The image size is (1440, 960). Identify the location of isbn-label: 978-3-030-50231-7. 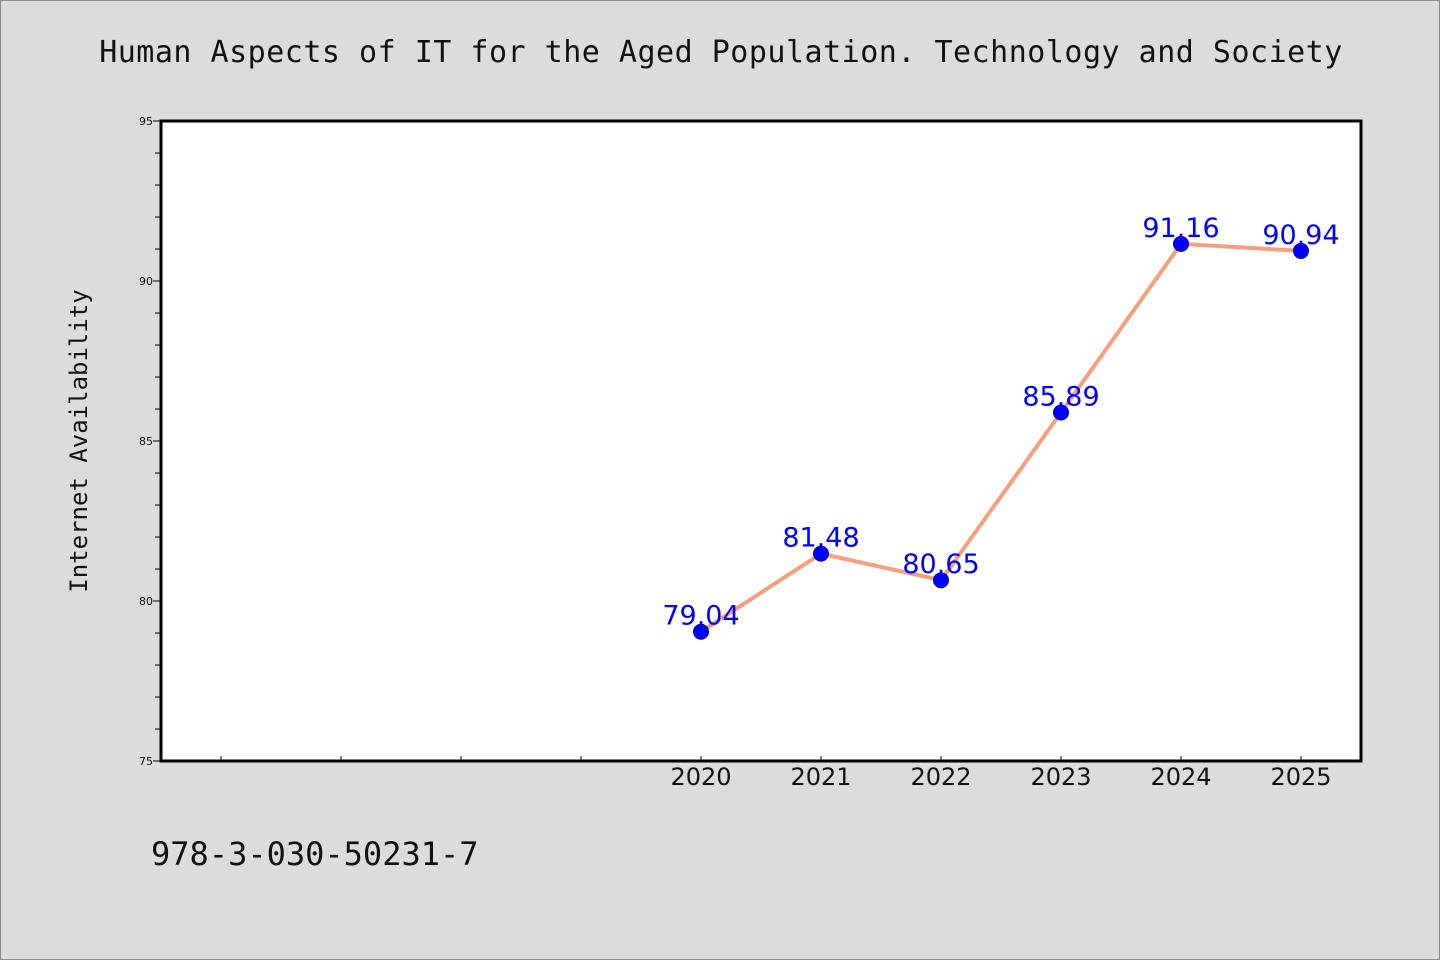
(315, 854).